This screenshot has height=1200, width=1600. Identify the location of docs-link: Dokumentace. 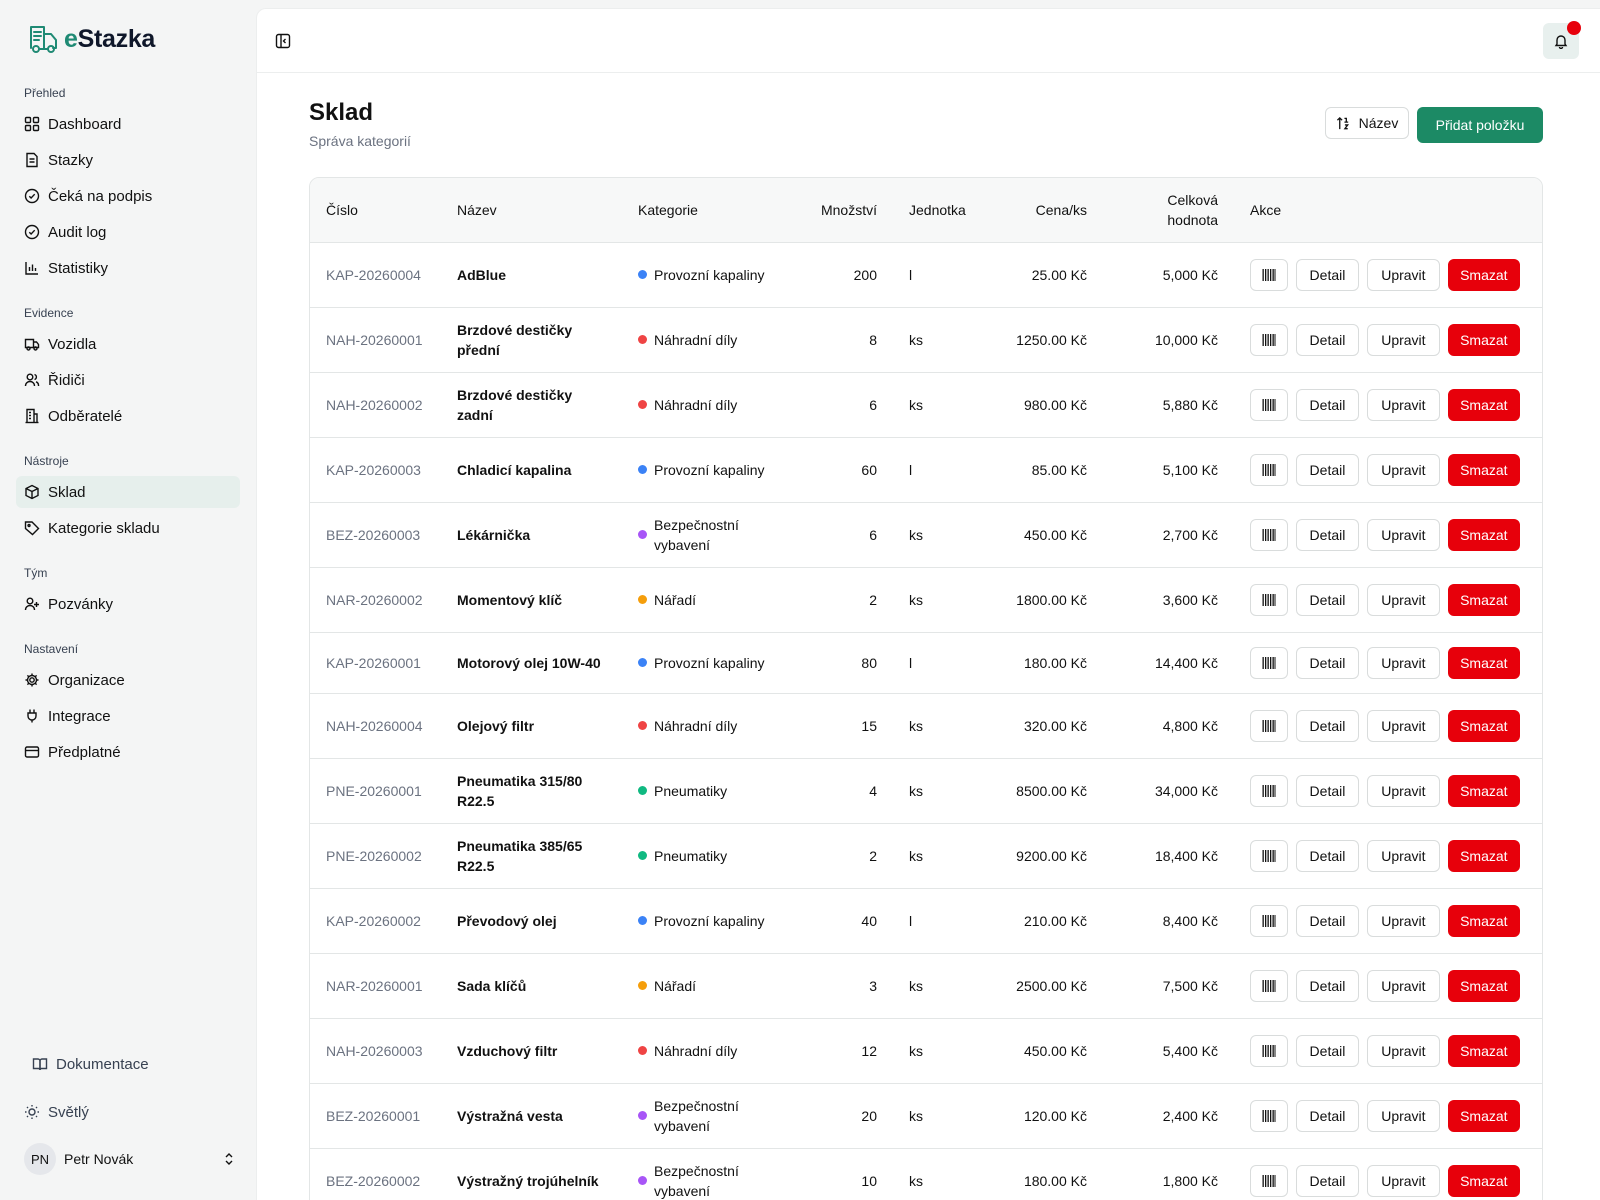
(90, 1064).